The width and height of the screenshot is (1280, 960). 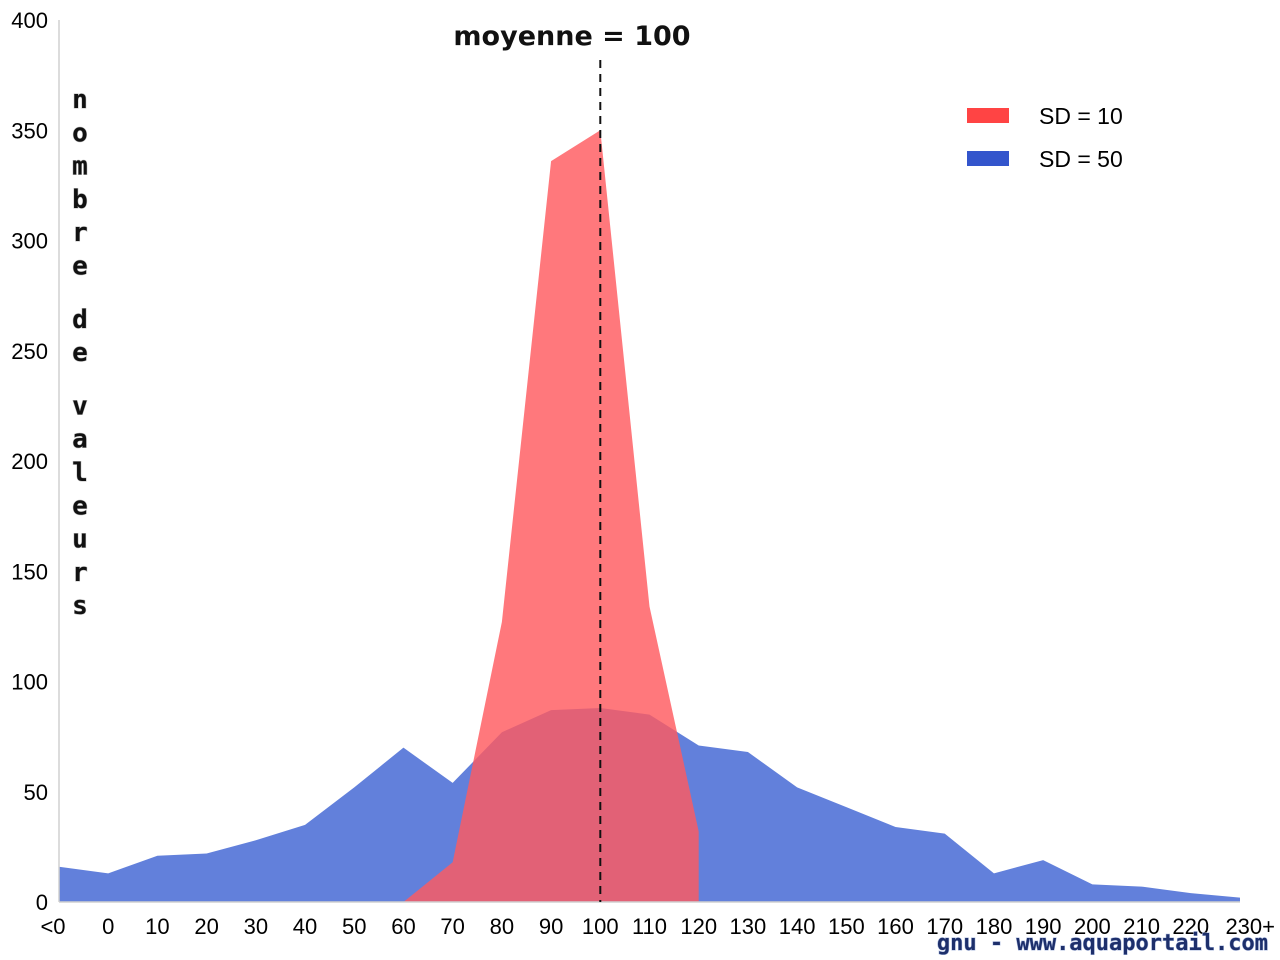 I want to click on x-tick-label: 130, so click(x=748, y=926).